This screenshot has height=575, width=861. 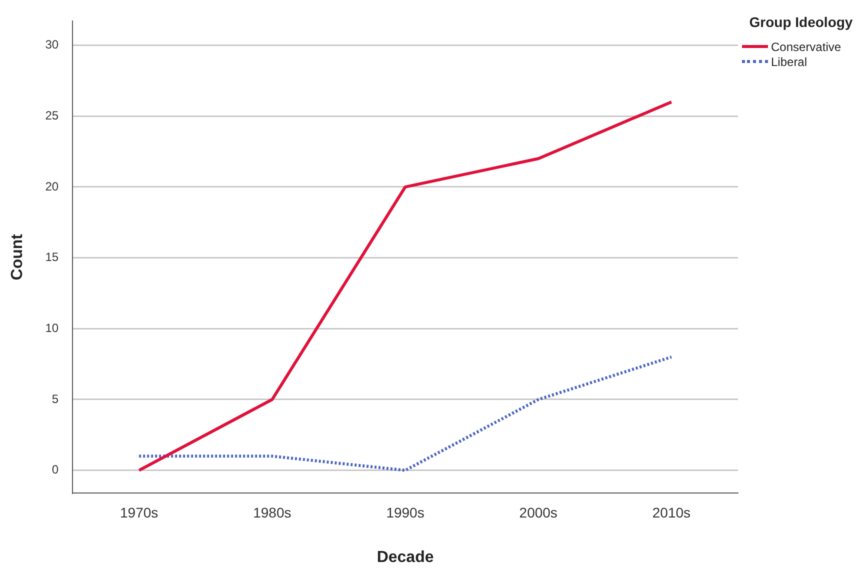 What do you see at coordinates (806, 47) in the screenshot?
I see `legend-label: Conservative` at bounding box center [806, 47].